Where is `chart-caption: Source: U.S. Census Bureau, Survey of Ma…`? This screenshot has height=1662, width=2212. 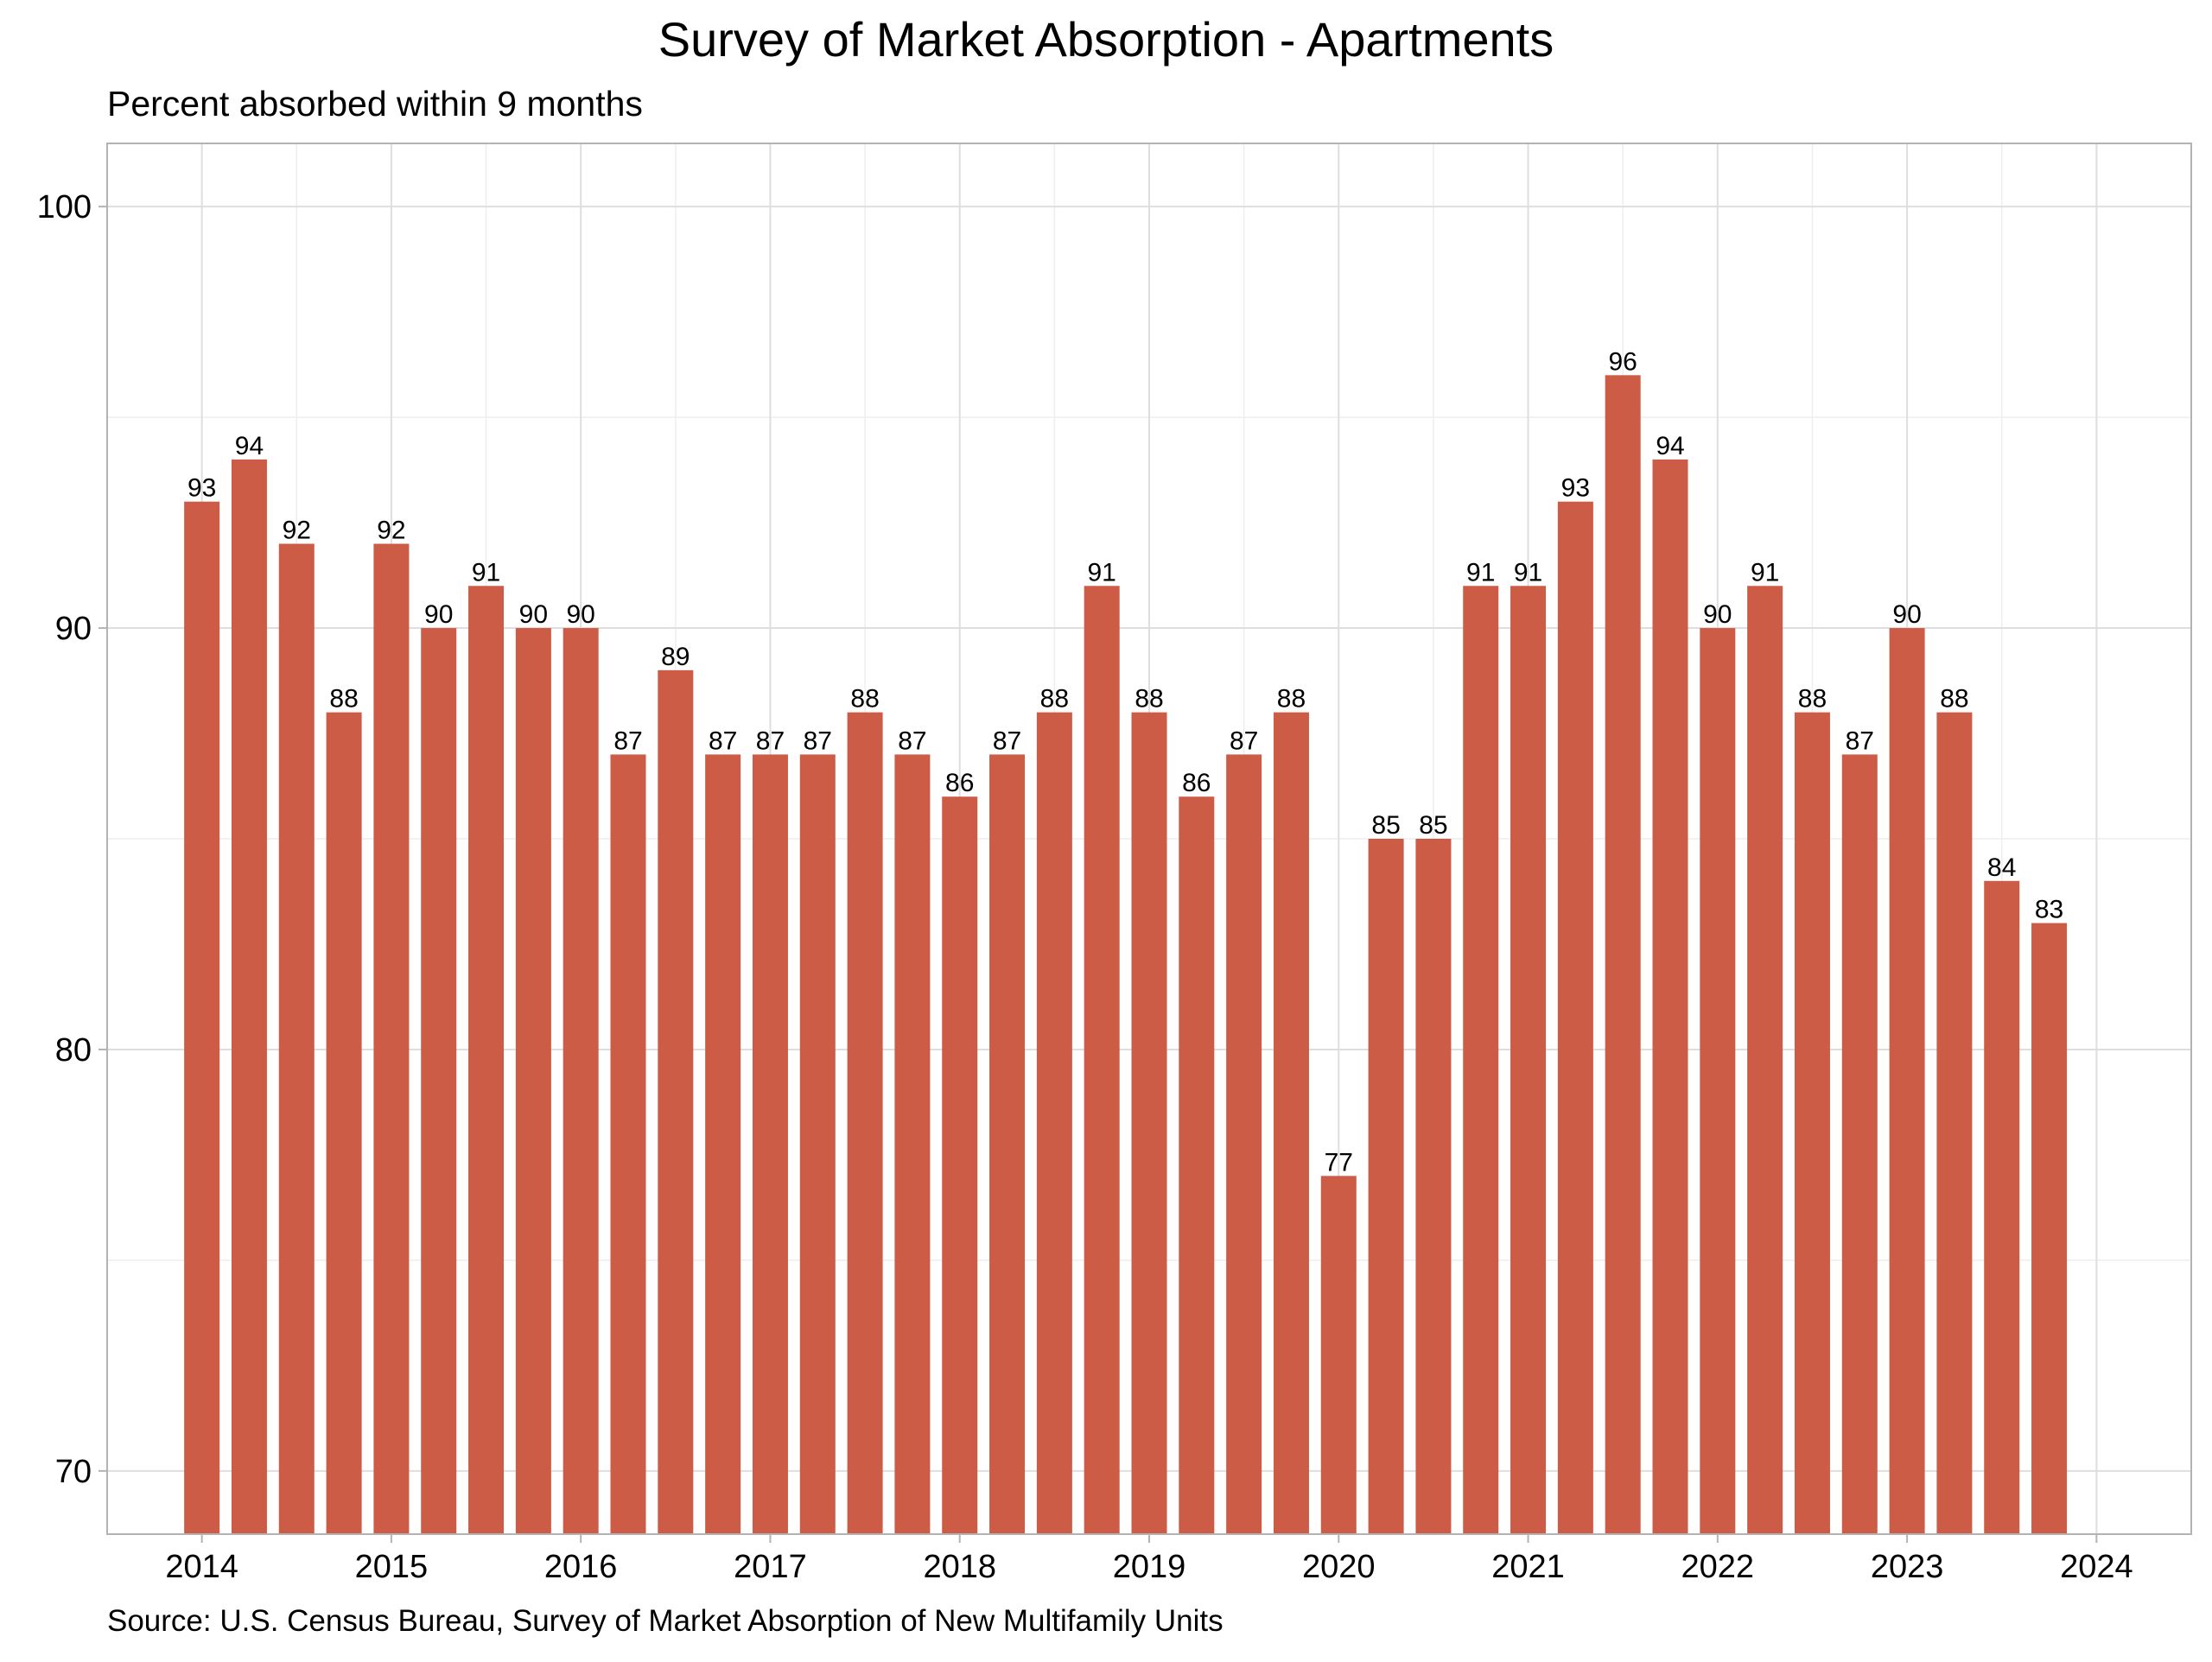
chart-caption: Source: U.S. Census Bureau, Survey of Ma… is located at coordinates (665, 1621).